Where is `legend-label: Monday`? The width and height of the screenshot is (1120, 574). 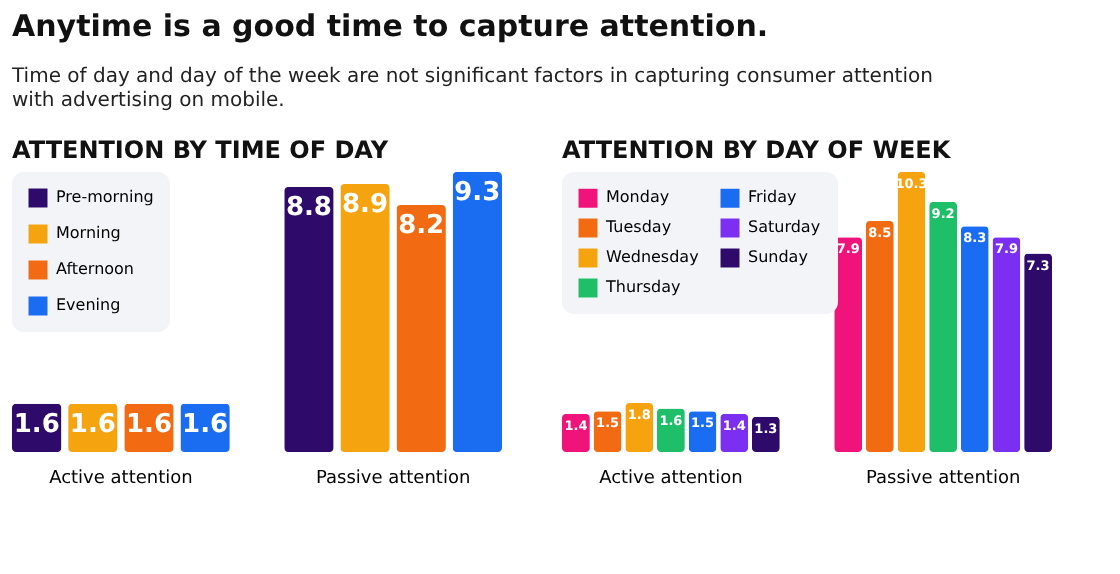 legend-label: Monday is located at coordinates (638, 197).